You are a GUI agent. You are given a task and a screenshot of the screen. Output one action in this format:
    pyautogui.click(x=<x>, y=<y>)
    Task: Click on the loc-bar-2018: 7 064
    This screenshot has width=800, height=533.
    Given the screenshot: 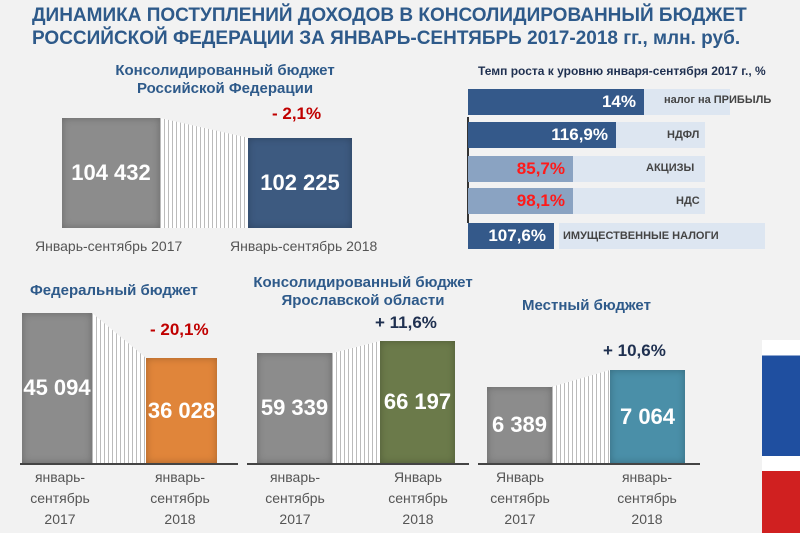 What is the action you would take?
    pyautogui.click(x=647, y=416)
    